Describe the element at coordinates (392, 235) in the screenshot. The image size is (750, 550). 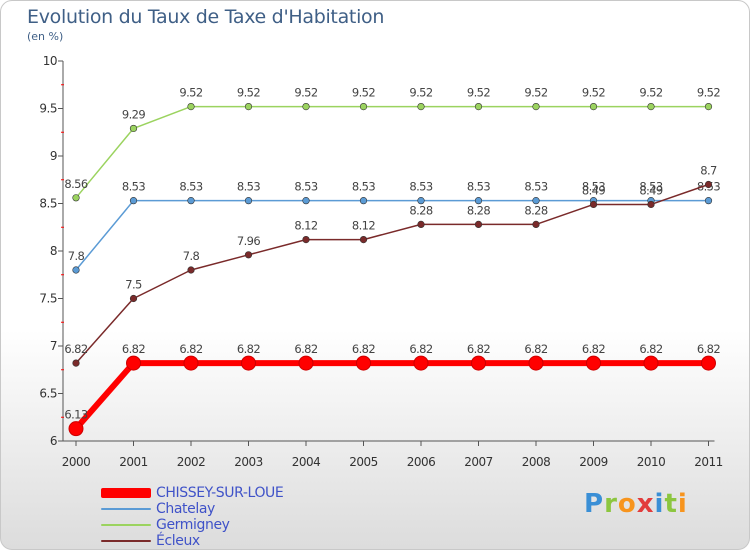
I see `series-line-Chatelay` at that location.